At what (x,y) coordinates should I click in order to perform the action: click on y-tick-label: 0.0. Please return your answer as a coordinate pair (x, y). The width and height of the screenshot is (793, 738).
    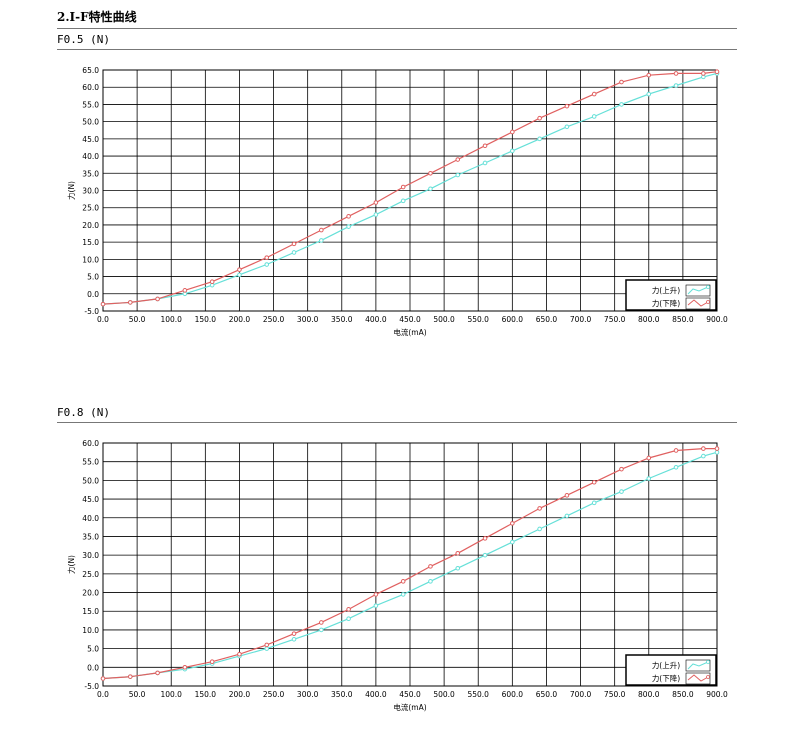
    Looking at the image, I should click on (93, 294).